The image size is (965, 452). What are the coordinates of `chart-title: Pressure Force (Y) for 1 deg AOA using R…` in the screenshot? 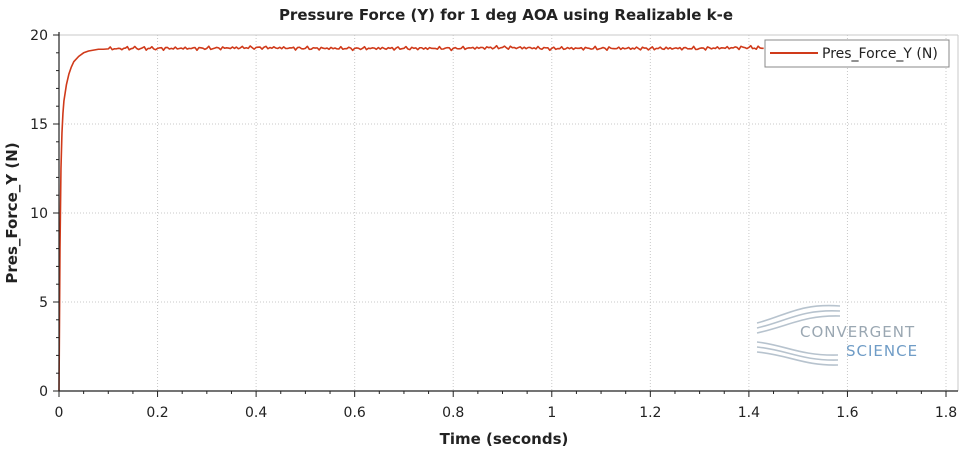 It's located at (506, 15).